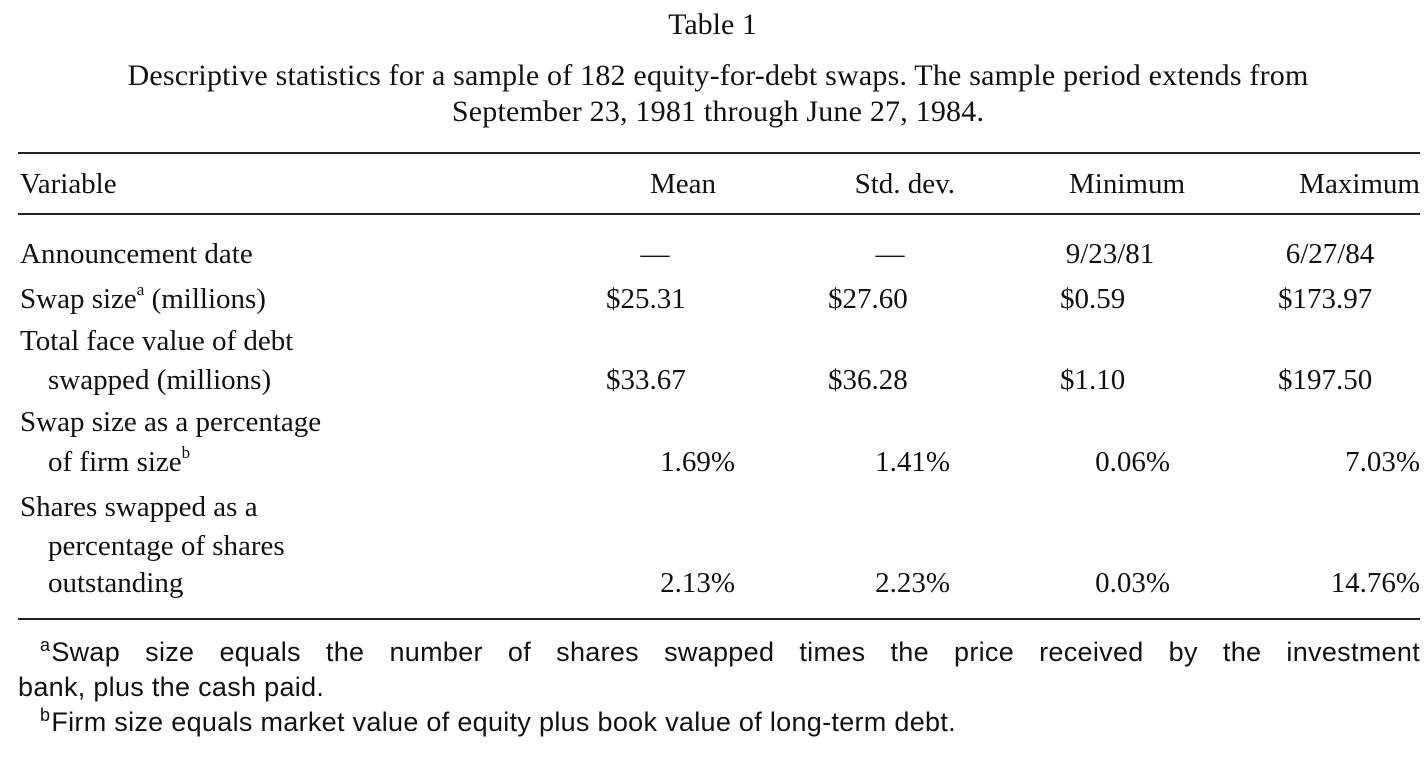 The width and height of the screenshot is (1425, 761). Describe the element at coordinates (136, 254) in the screenshot. I see `row-announcement-label: Announcement date` at that location.